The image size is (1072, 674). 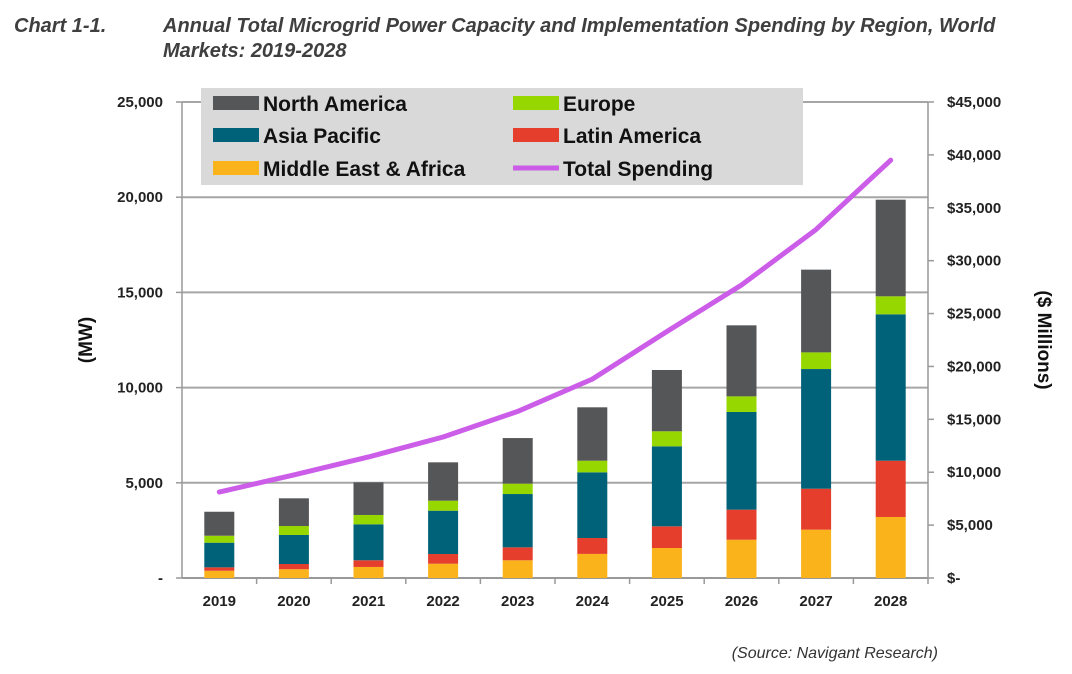 What do you see at coordinates (974, 419) in the screenshot?
I see `y2-tick-label: $15,000` at bounding box center [974, 419].